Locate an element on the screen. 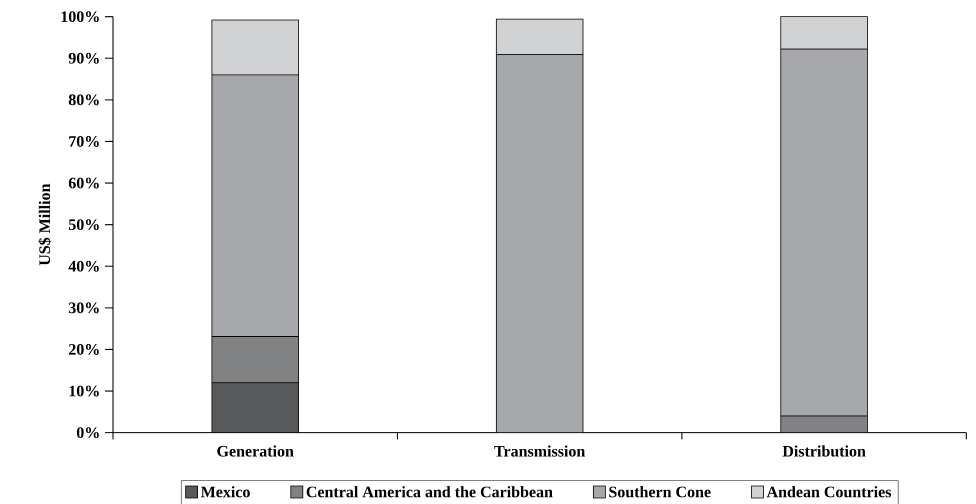  legend-label: Andean Countries is located at coordinates (829, 492).